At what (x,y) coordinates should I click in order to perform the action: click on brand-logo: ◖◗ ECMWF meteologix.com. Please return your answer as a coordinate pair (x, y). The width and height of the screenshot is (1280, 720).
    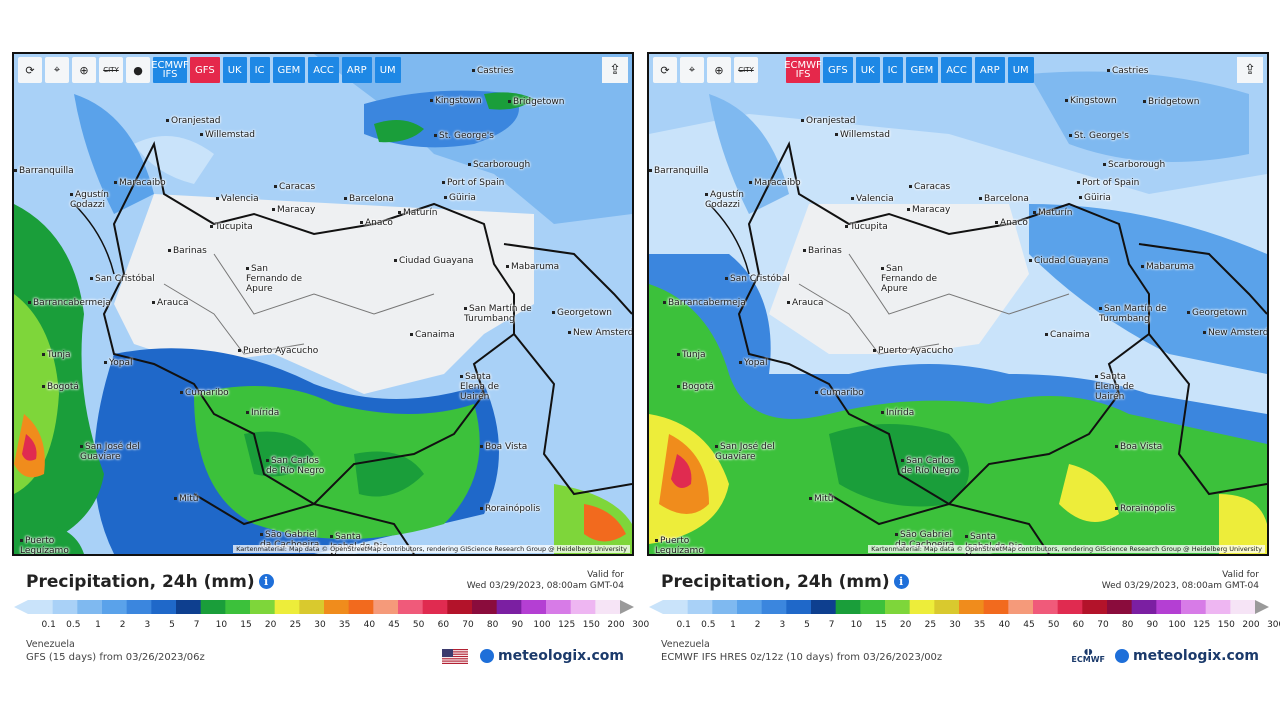
    Looking at the image, I should click on (1165, 656).